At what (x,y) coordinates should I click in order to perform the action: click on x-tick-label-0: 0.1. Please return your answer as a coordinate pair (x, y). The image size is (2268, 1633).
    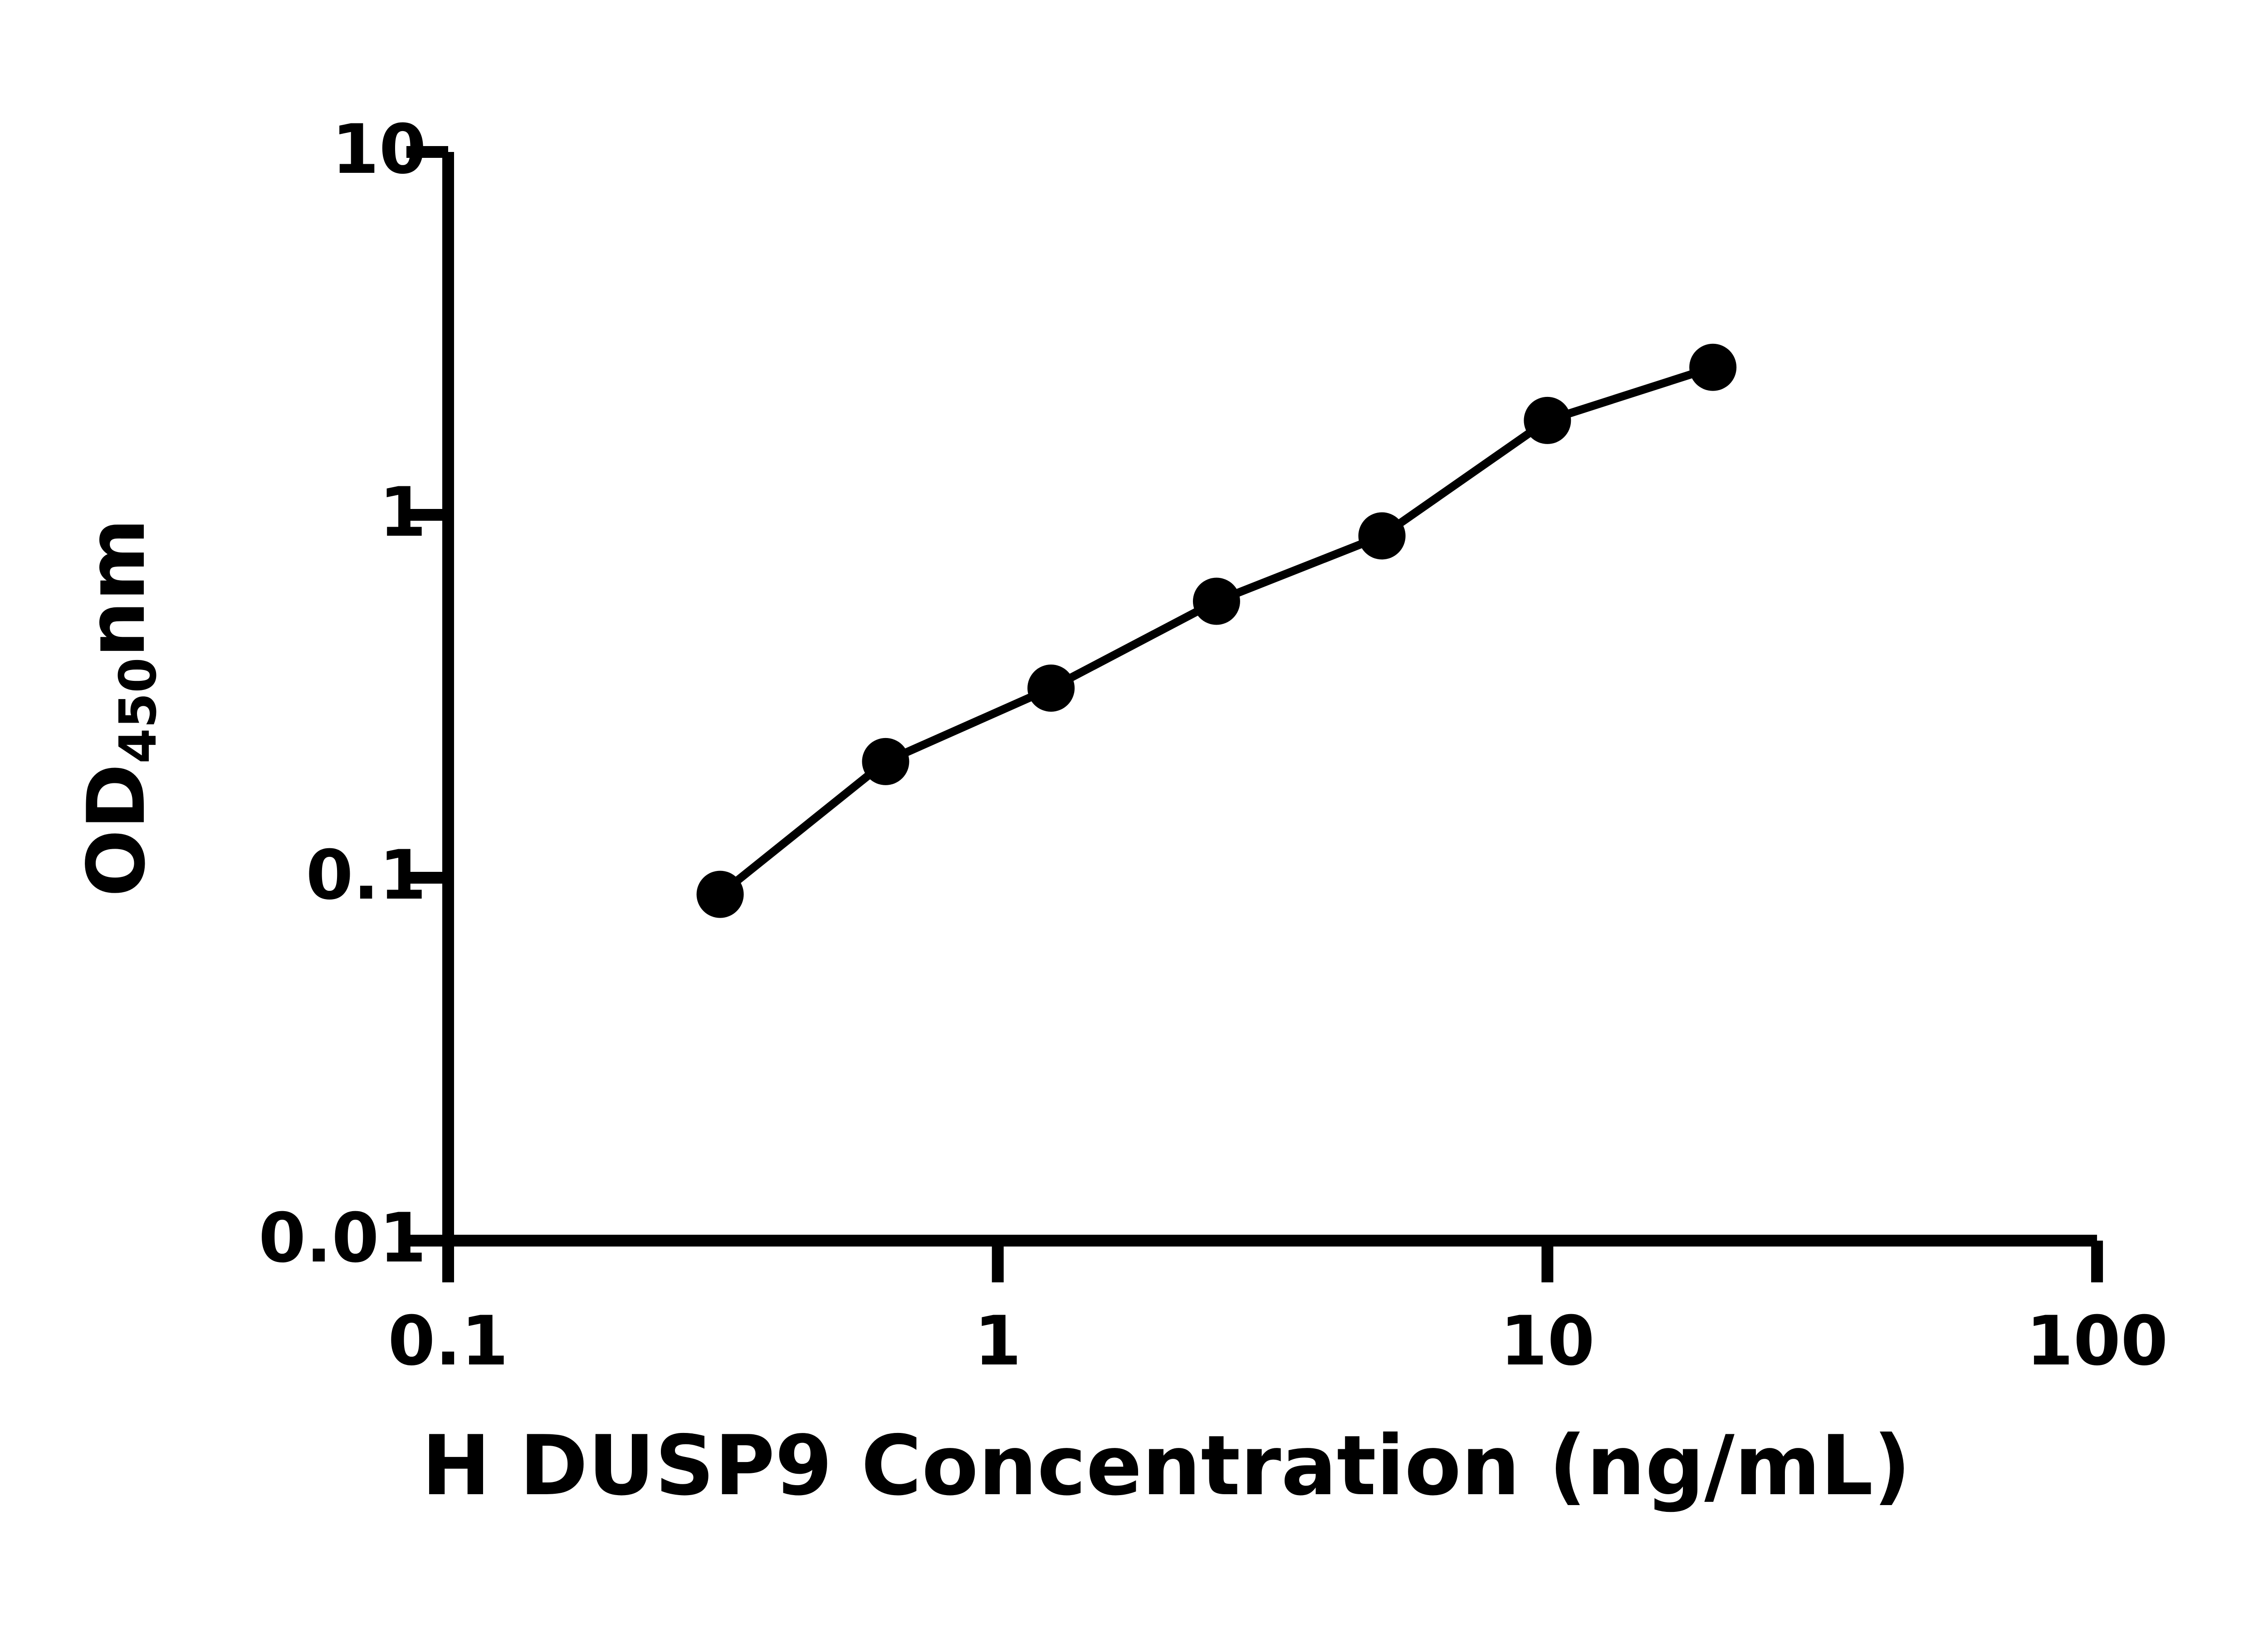
    Looking at the image, I should click on (448, 1341).